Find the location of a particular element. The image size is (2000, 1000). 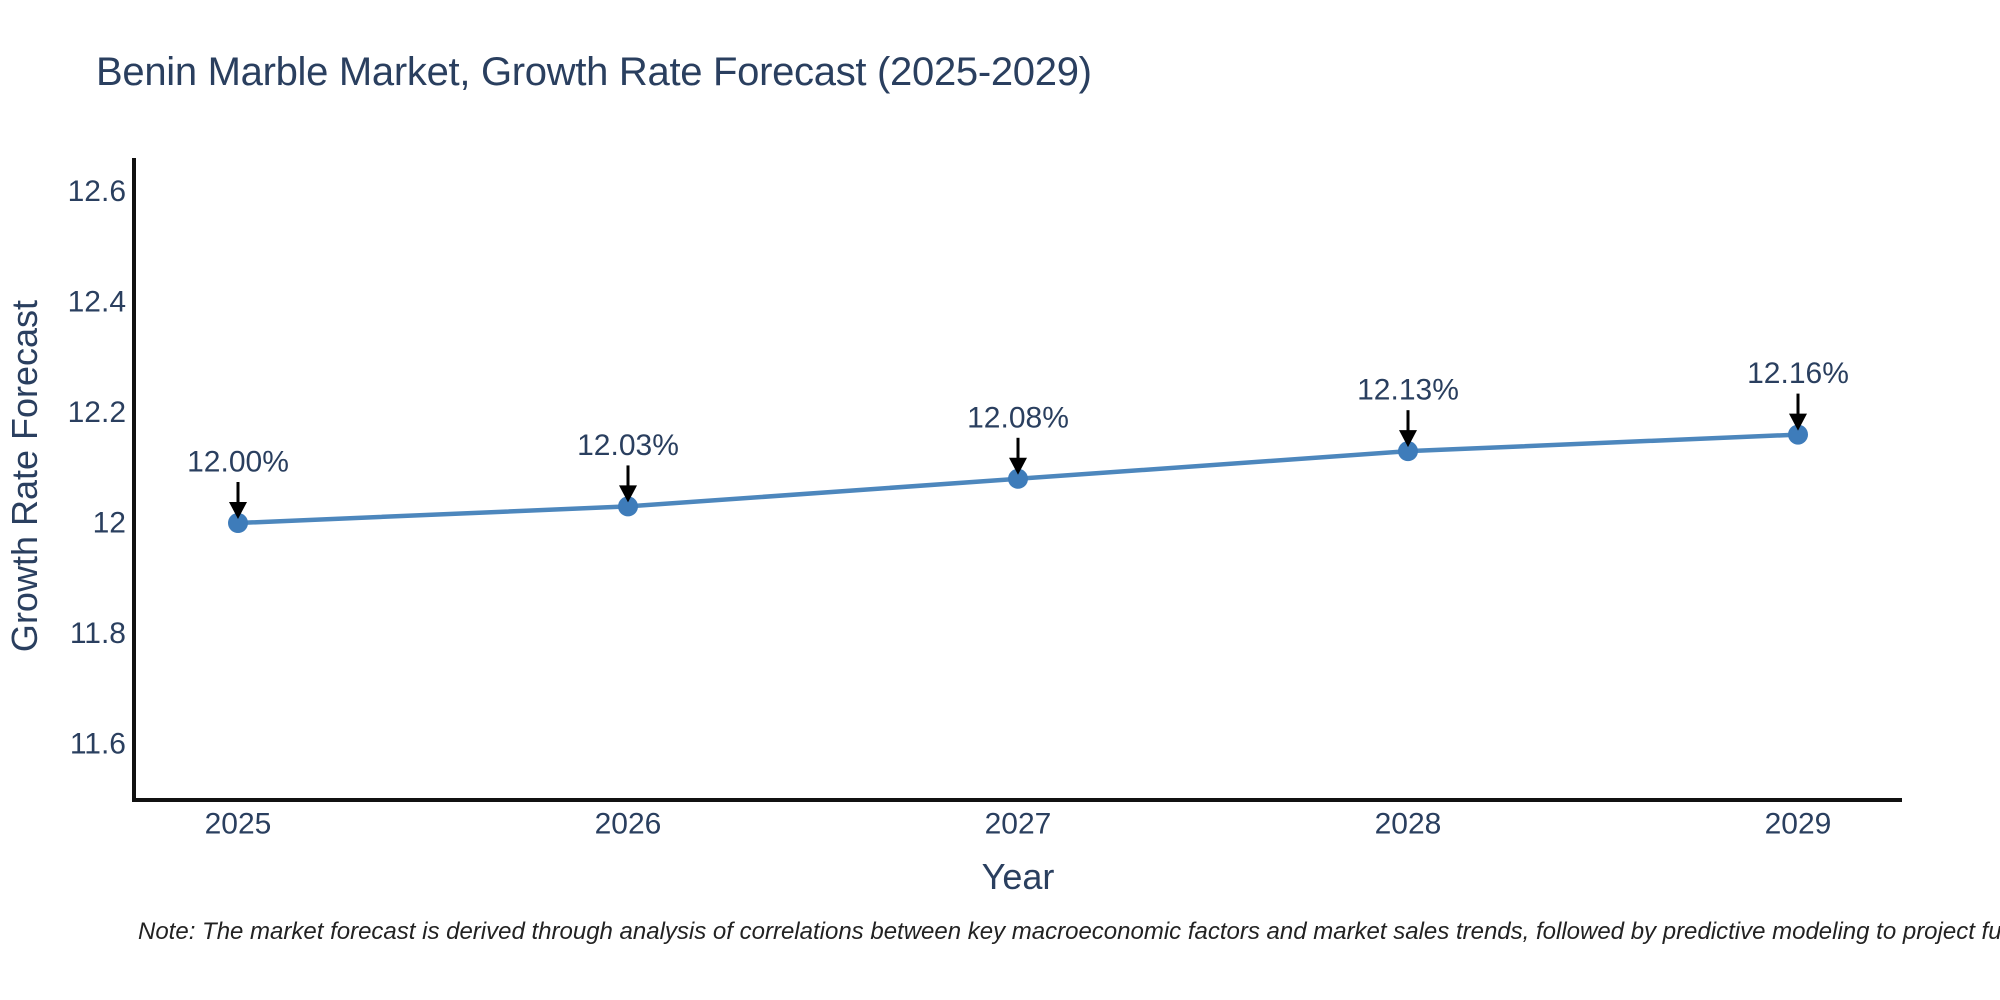

x-tick-label: 2029 is located at coordinates (1798, 824).